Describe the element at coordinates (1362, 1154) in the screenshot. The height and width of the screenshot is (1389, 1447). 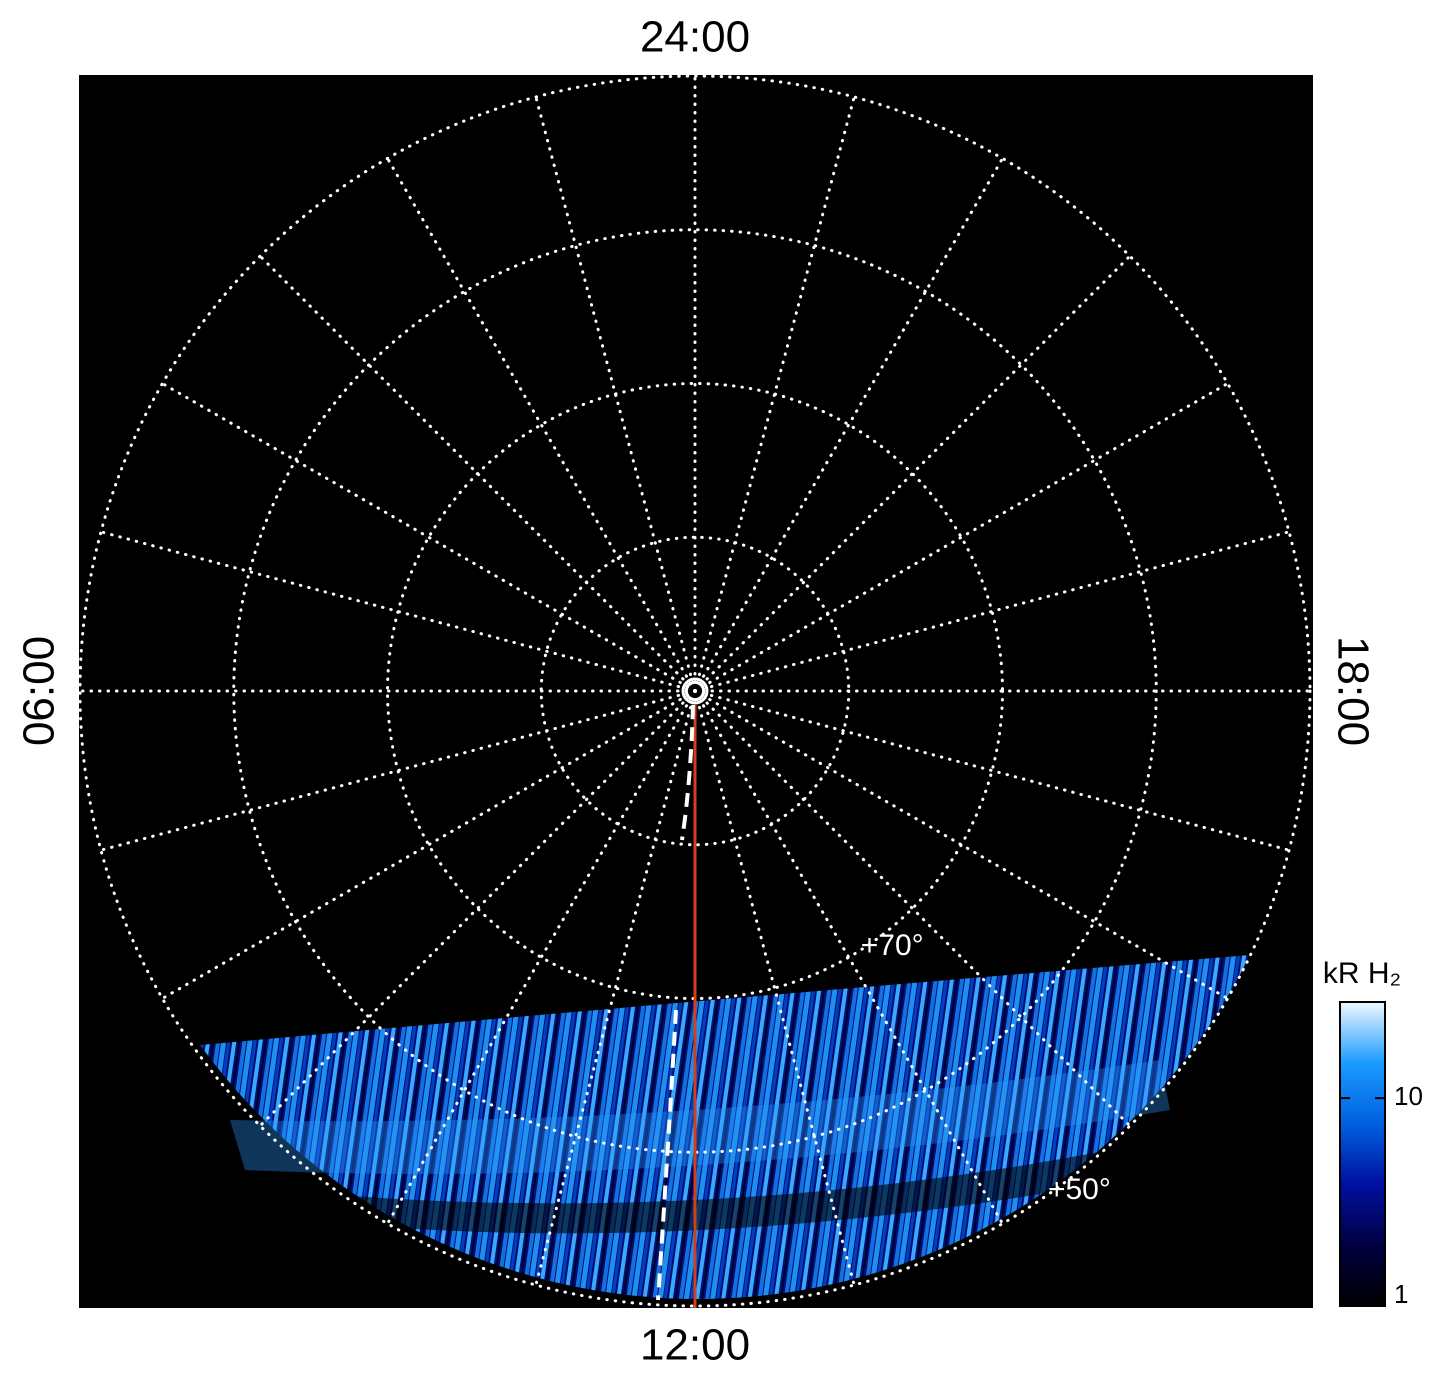
I see `colorbar` at that location.